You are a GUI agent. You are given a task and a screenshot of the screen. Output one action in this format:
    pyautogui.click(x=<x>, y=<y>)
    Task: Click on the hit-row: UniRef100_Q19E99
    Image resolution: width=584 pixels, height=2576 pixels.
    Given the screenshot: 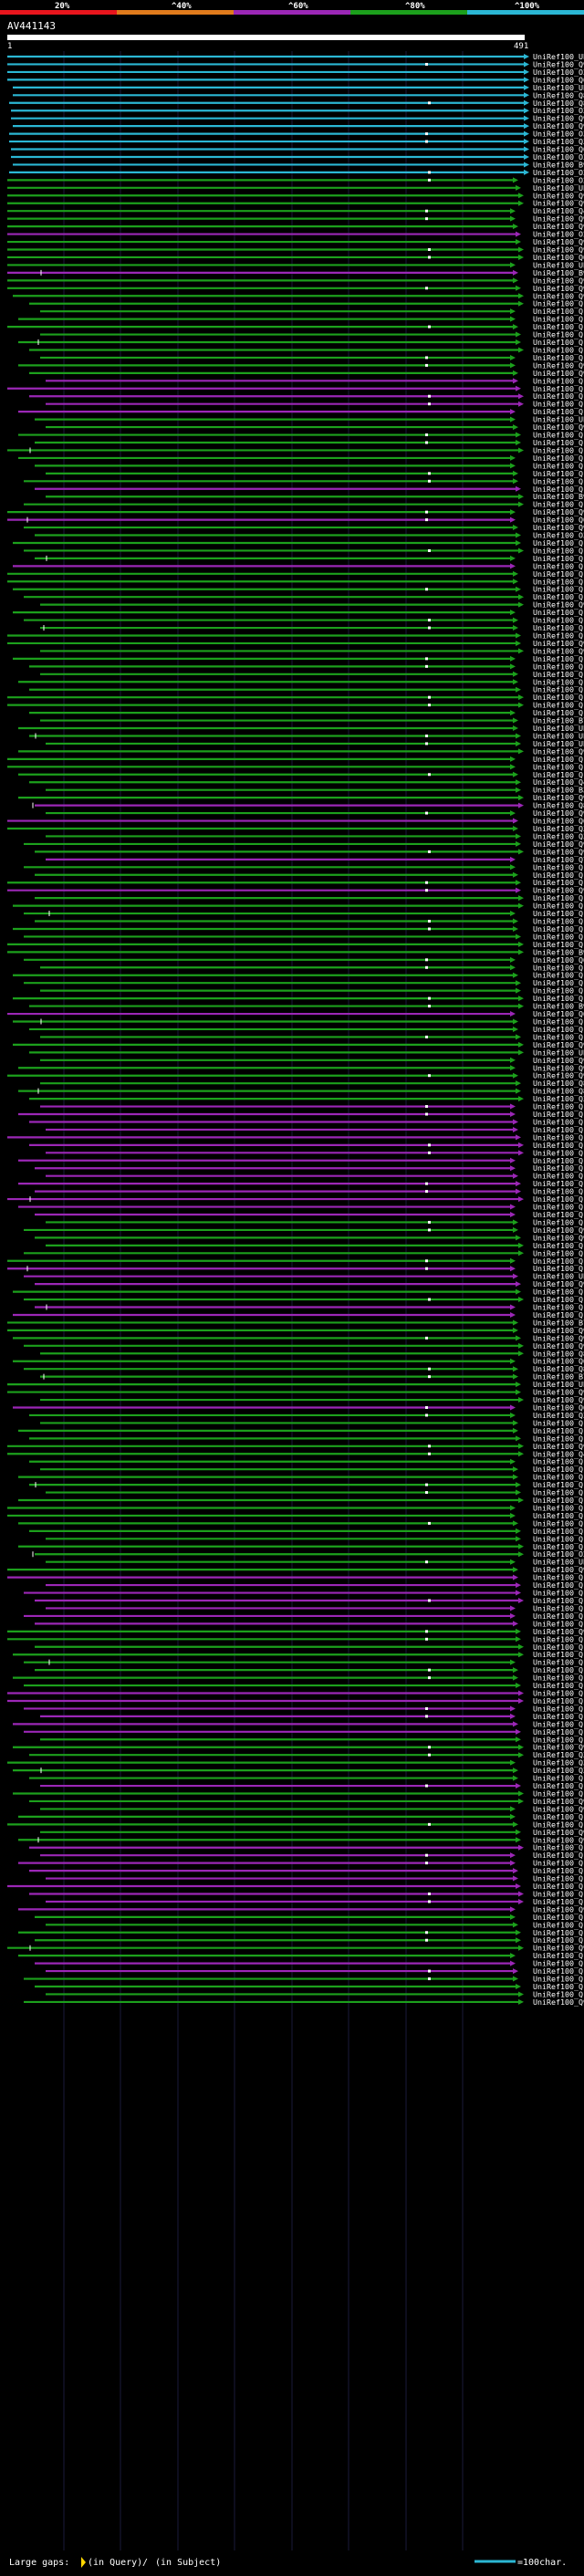 What is the action you would take?
    pyautogui.click(x=306, y=1531)
    